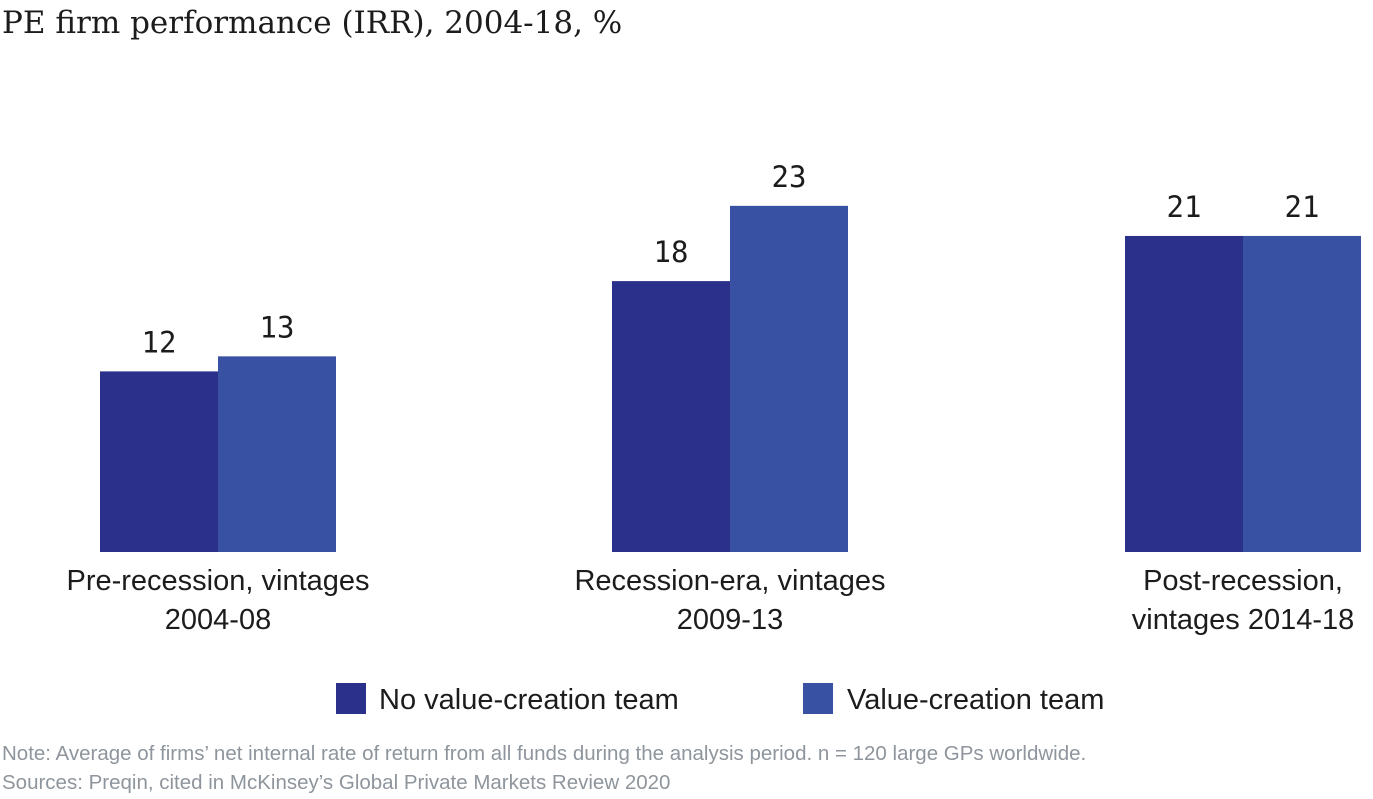  What do you see at coordinates (351, 698) in the screenshot?
I see `legend-swatch-no-team` at bounding box center [351, 698].